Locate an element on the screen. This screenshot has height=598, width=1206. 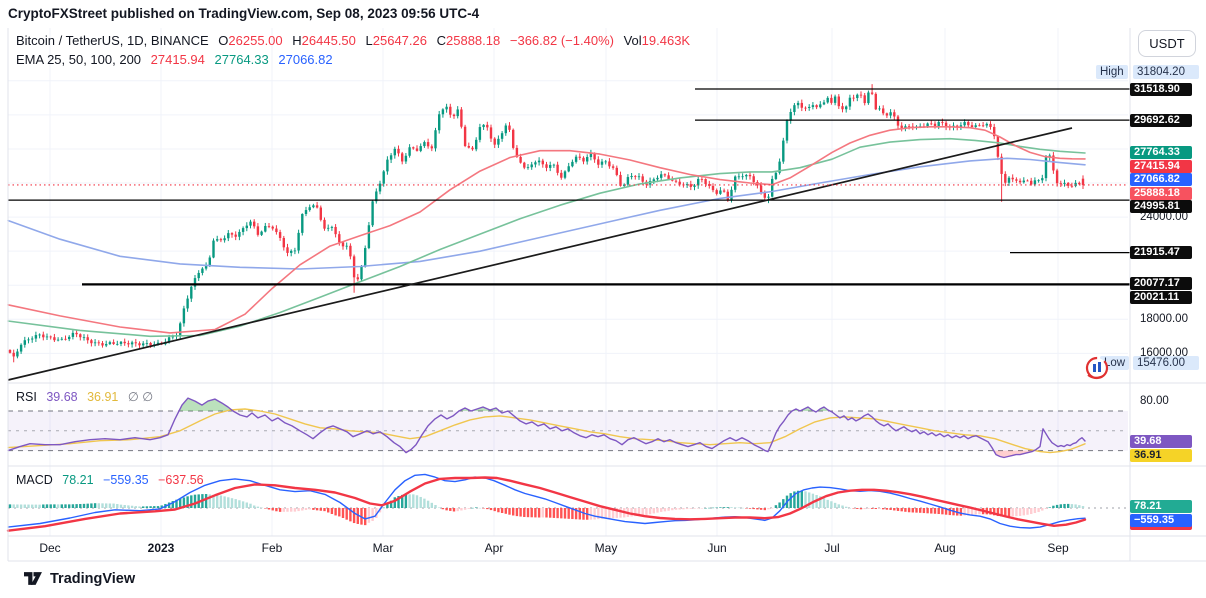
macd-badge: −559.35 is located at coordinates (1161, 521).